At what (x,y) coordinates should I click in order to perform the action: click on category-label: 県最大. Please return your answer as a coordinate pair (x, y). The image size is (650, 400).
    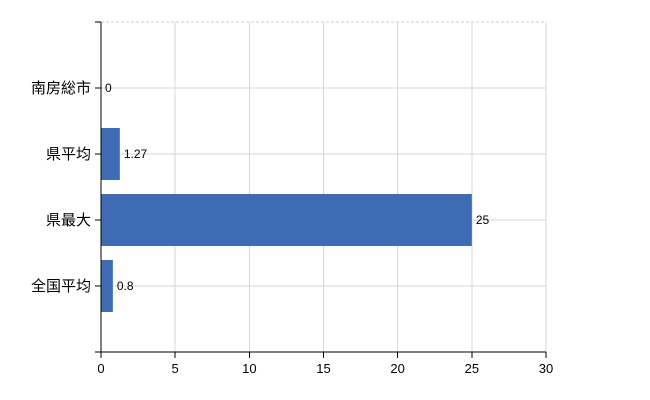
    Looking at the image, I should click on (68, 220).